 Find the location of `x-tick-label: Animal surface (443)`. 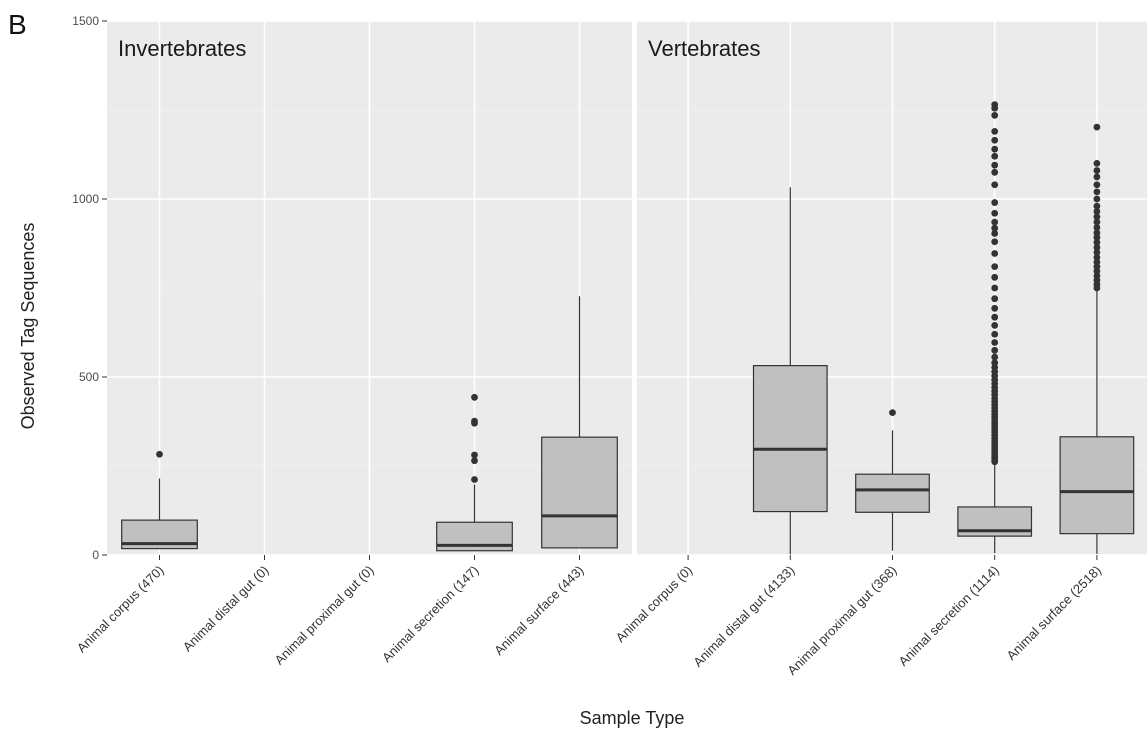

x-tick-label: Animal surface (443) is located at coordinates (538, 610).